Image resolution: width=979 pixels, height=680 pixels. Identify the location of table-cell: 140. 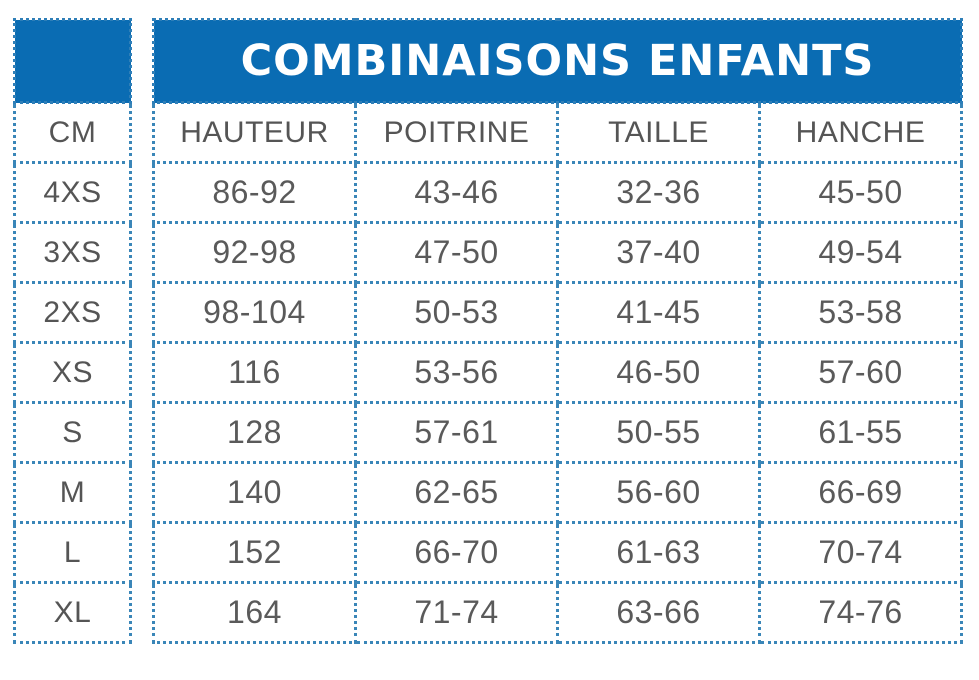
(254, 492).